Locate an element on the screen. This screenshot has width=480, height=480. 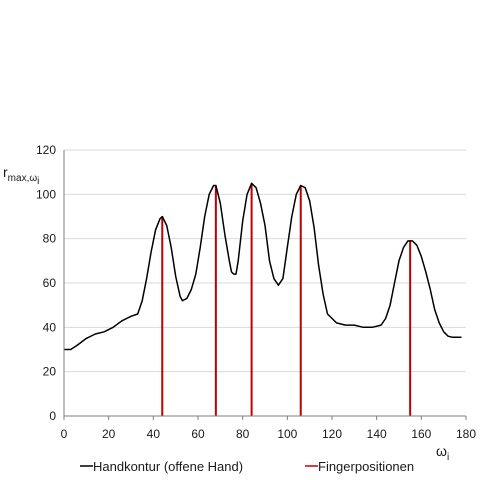
x-tick-label: 60 is located at coordinates (198, 434).